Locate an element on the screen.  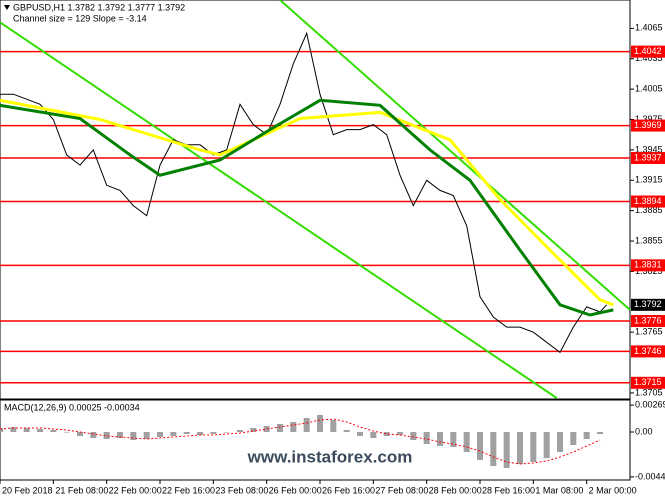
y-tick-label: 1.3765 is located at coordinates (649, 332).